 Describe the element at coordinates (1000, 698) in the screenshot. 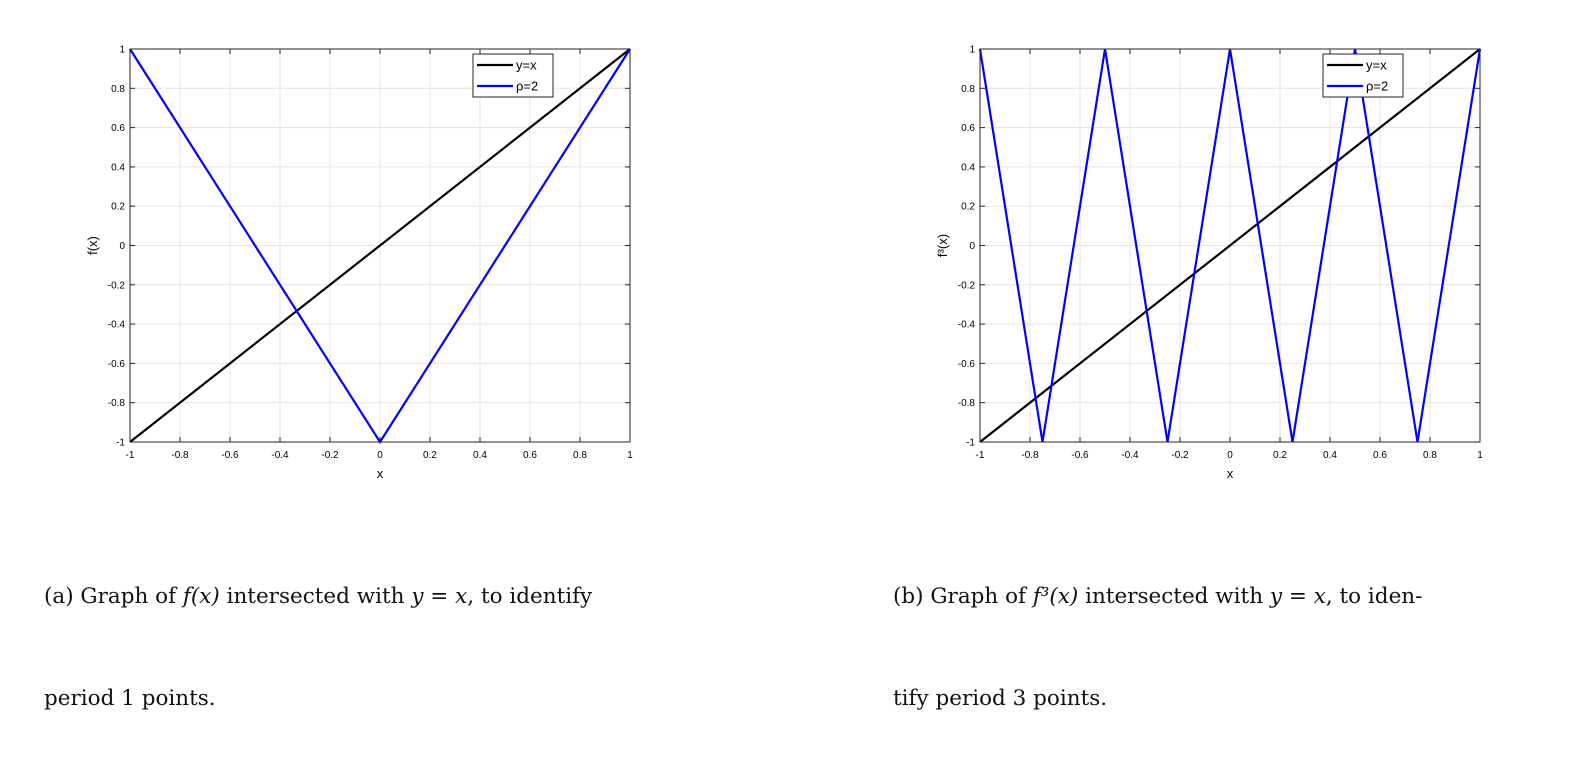

I see `caption-b-line-2: tify period 3 points.` at that location.